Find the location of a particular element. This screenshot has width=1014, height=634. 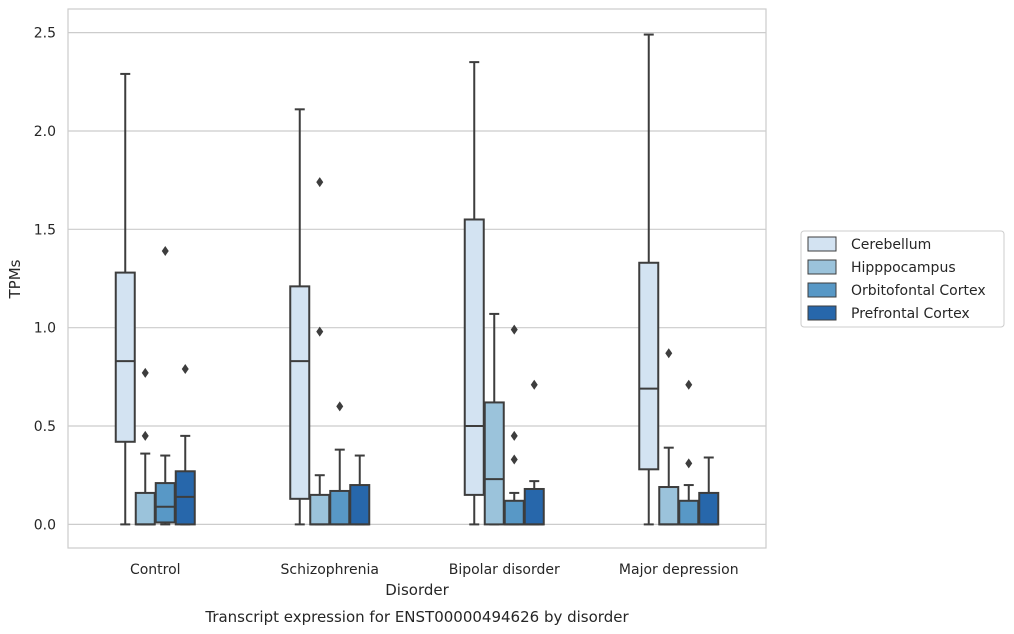

legend-label: Prefrontal Cortex is located at coordinates (910, 314).